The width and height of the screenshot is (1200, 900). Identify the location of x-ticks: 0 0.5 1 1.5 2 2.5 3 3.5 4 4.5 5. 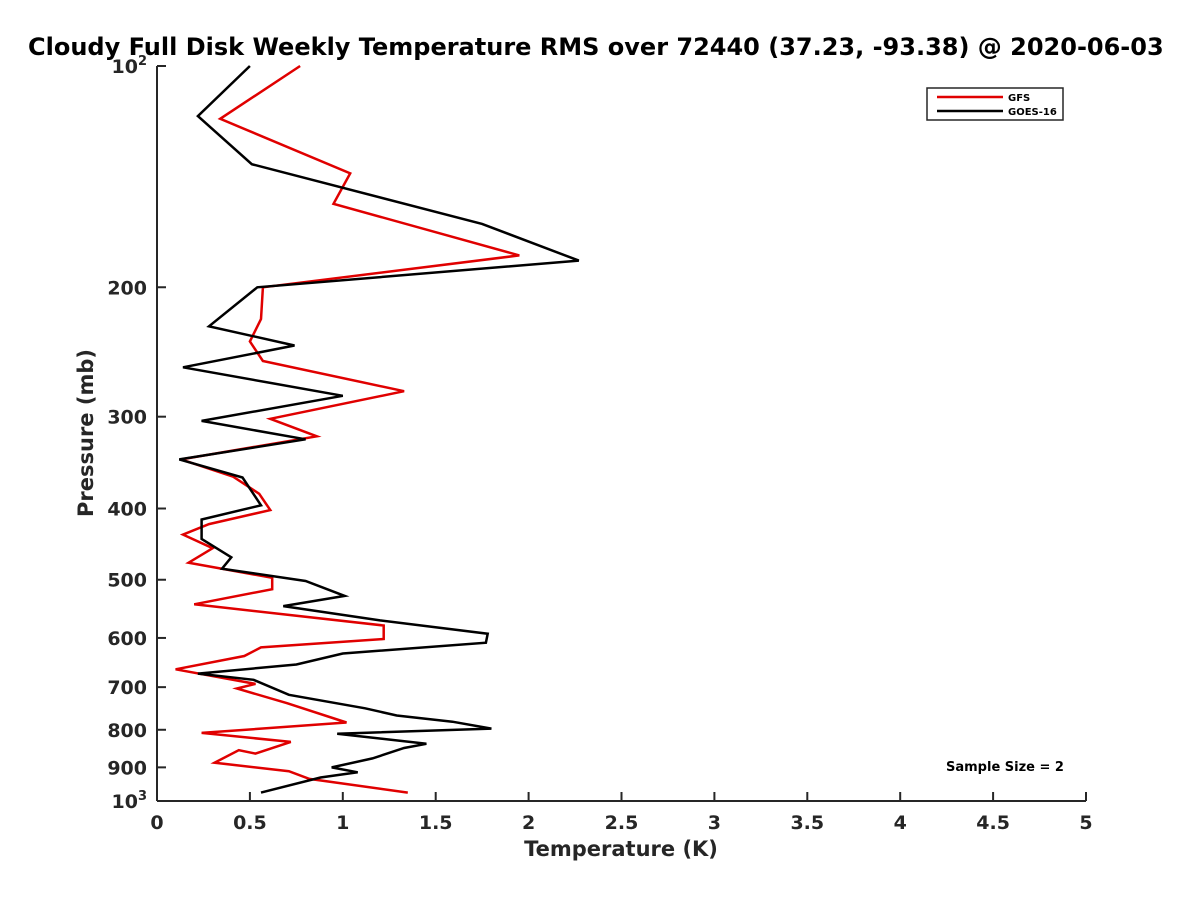
(621, 813).